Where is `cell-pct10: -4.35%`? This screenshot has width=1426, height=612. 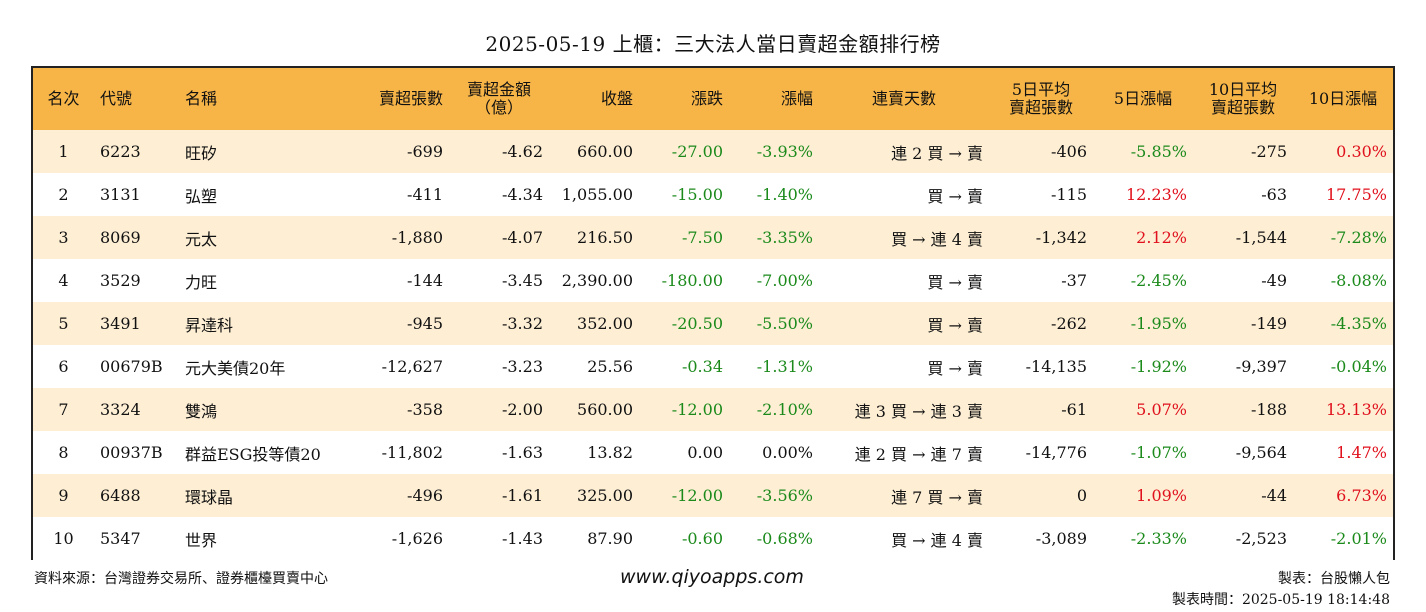 cell-pct10: -4.35% is located at coordinates (1358, 323).